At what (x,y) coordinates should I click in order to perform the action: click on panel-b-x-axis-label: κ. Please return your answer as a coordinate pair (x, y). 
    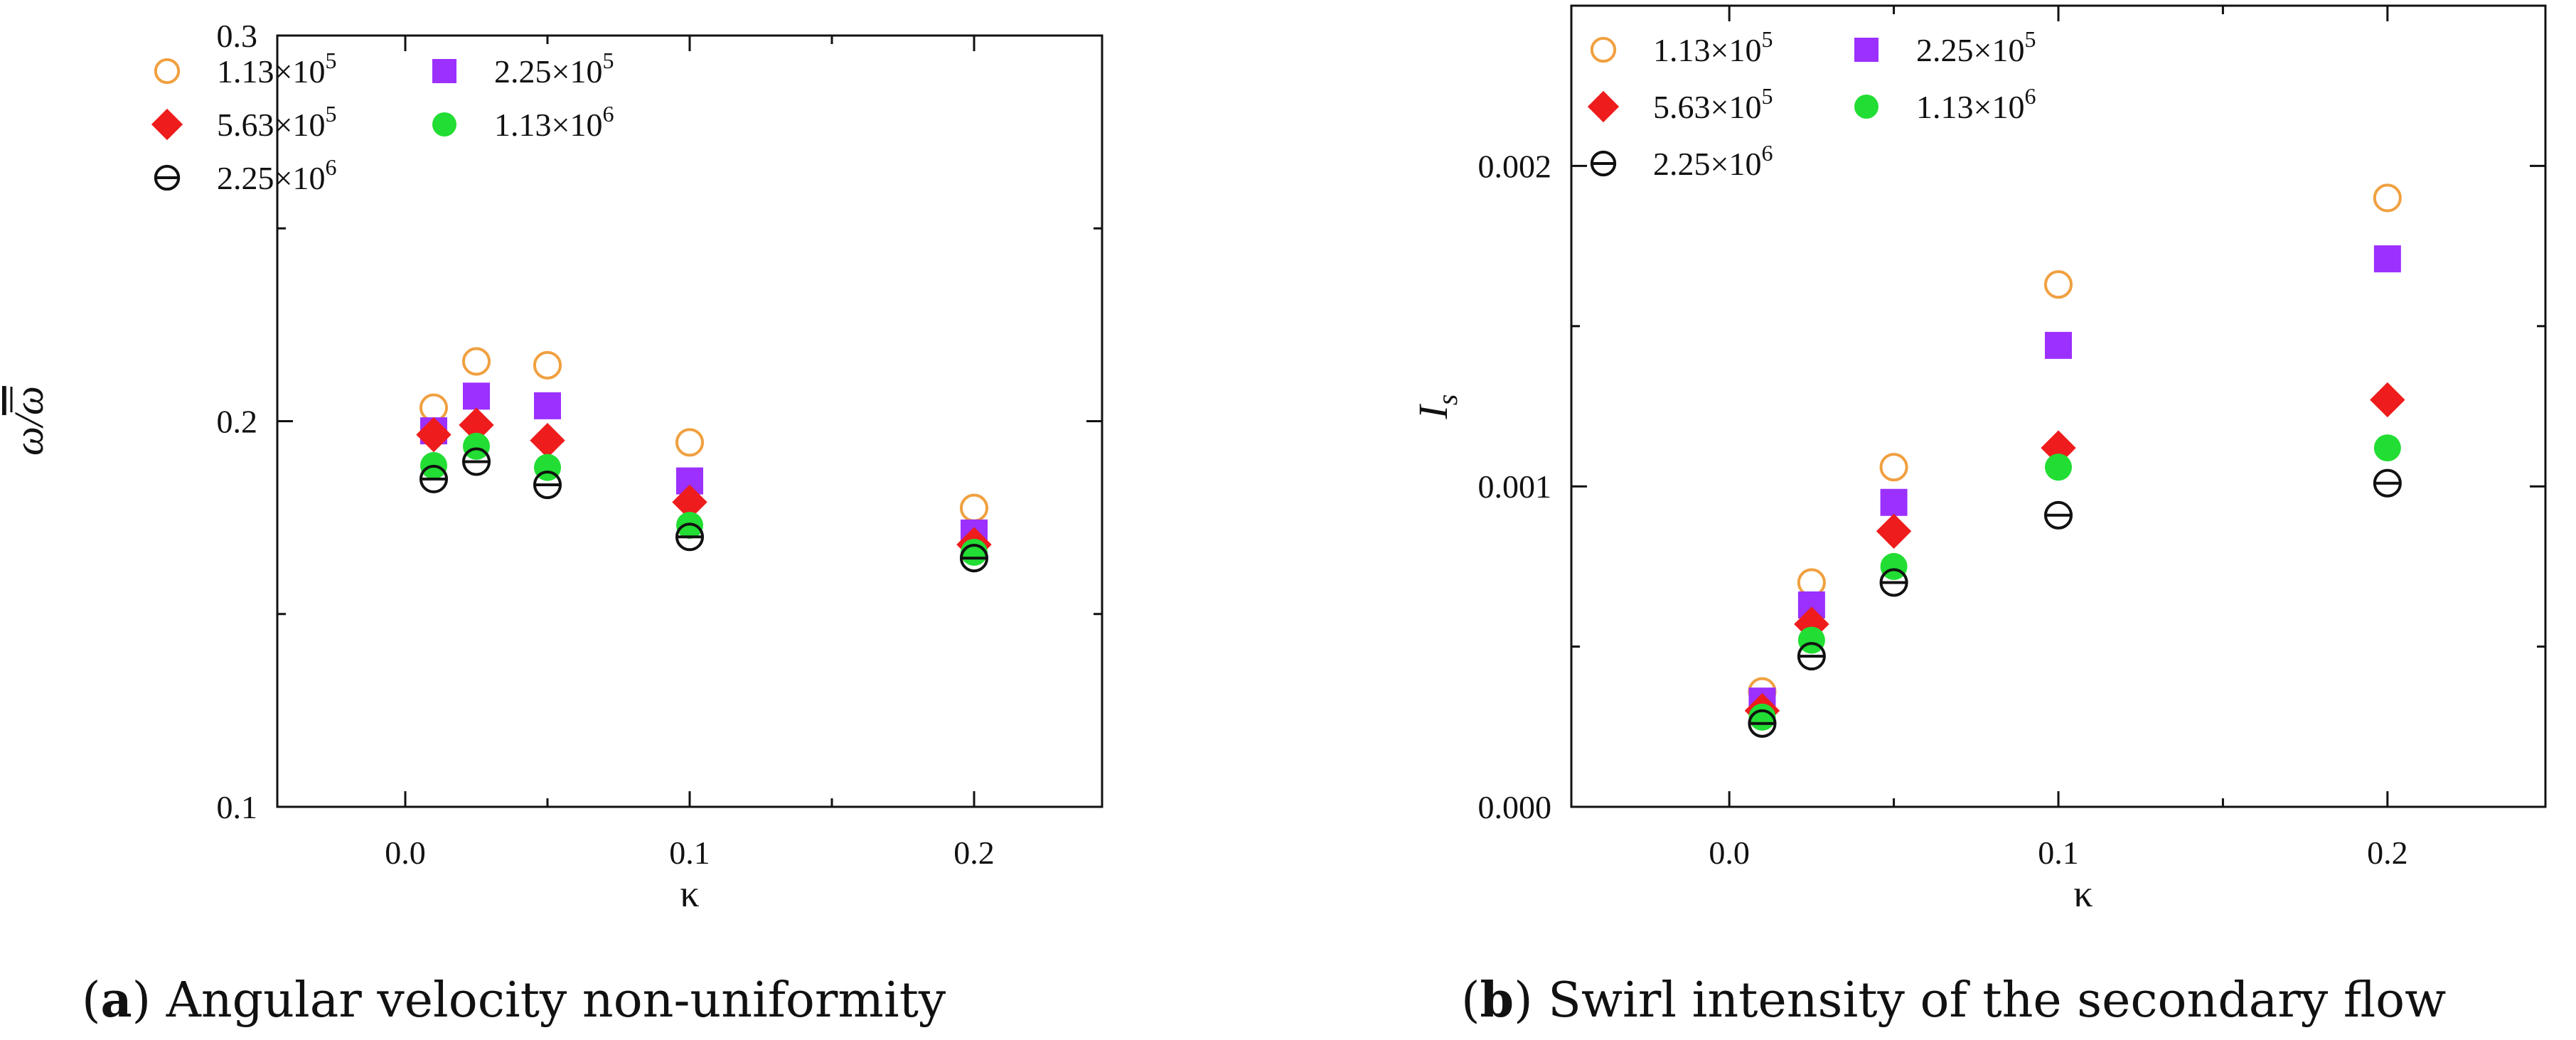
    Looking at the image, I should click on (2083, 893).